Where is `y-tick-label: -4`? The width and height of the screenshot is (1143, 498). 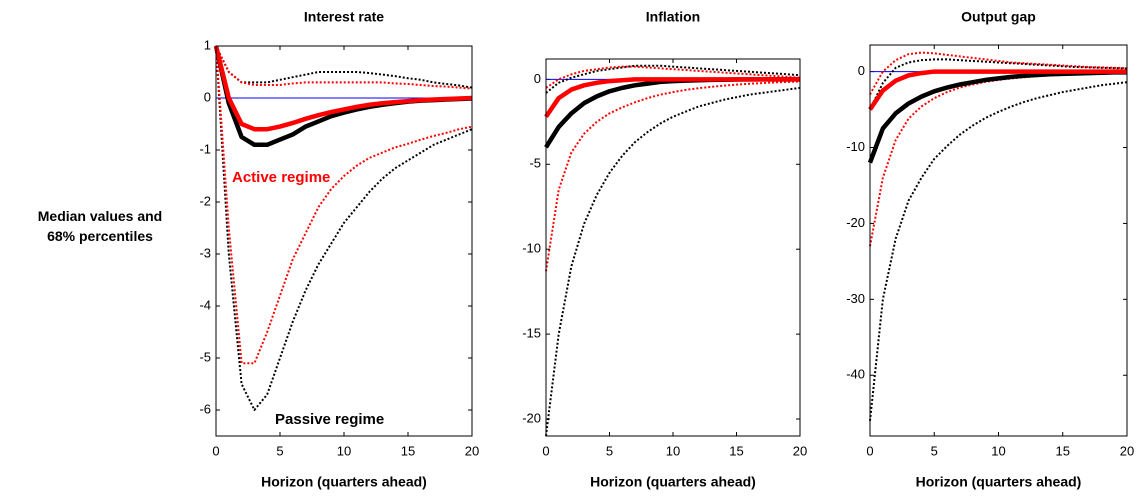
y-tick-label: -4 is located at coordinates (205, 304).